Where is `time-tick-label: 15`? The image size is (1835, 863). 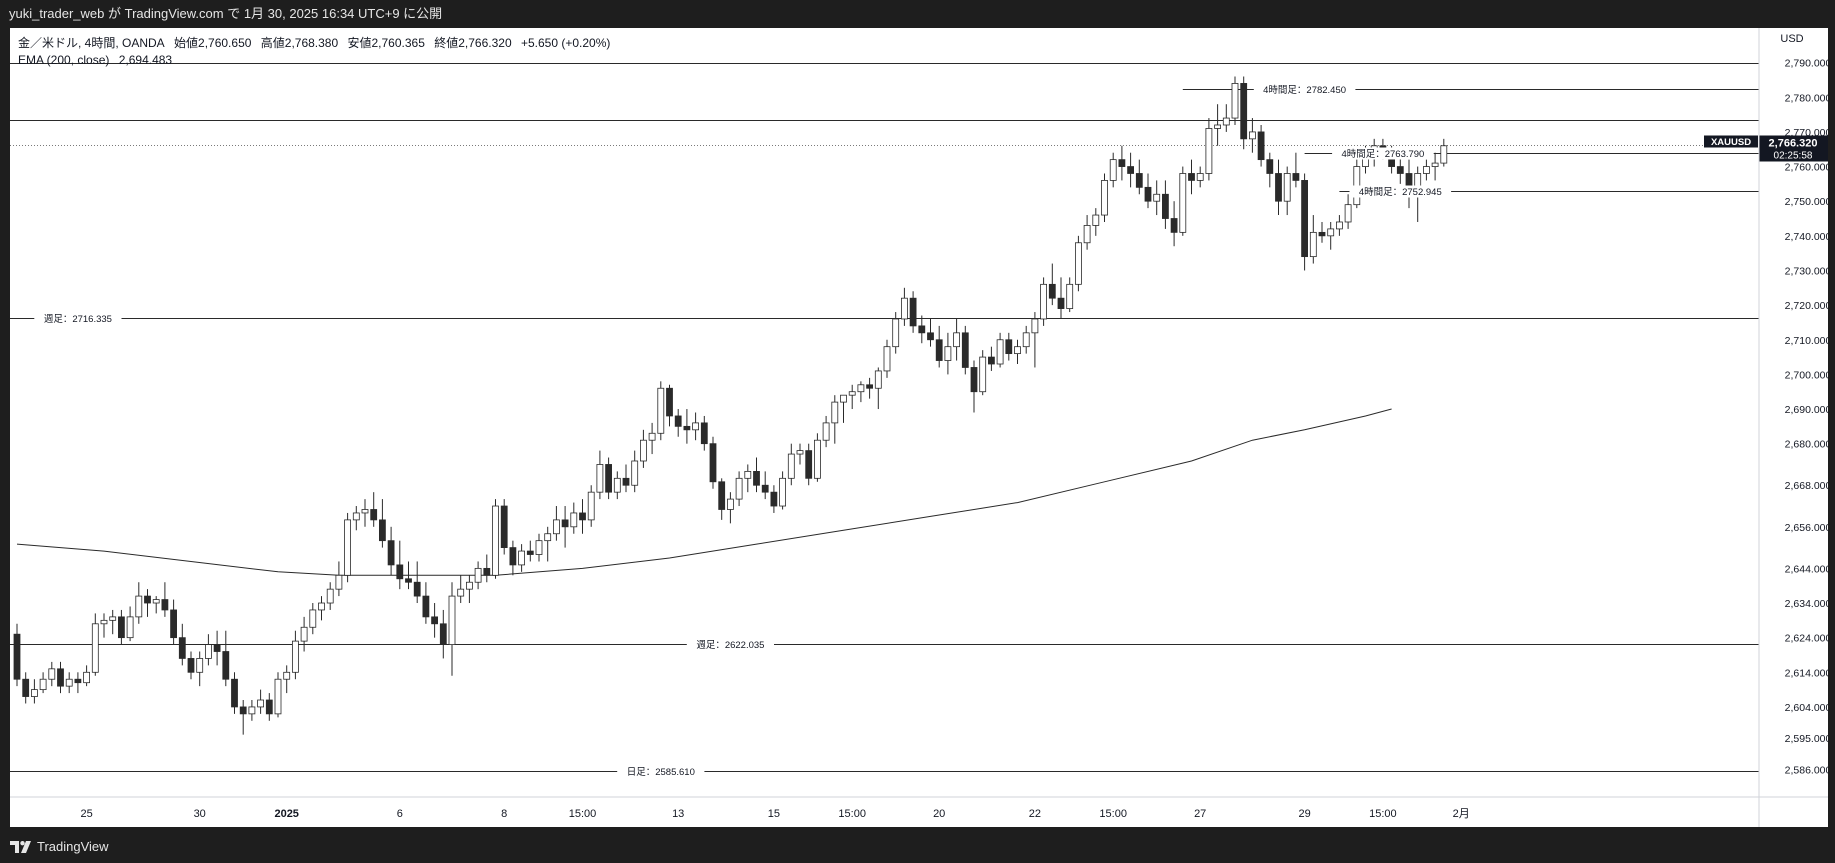
time-tick-label: 15 is located at coordinates (774, 814).